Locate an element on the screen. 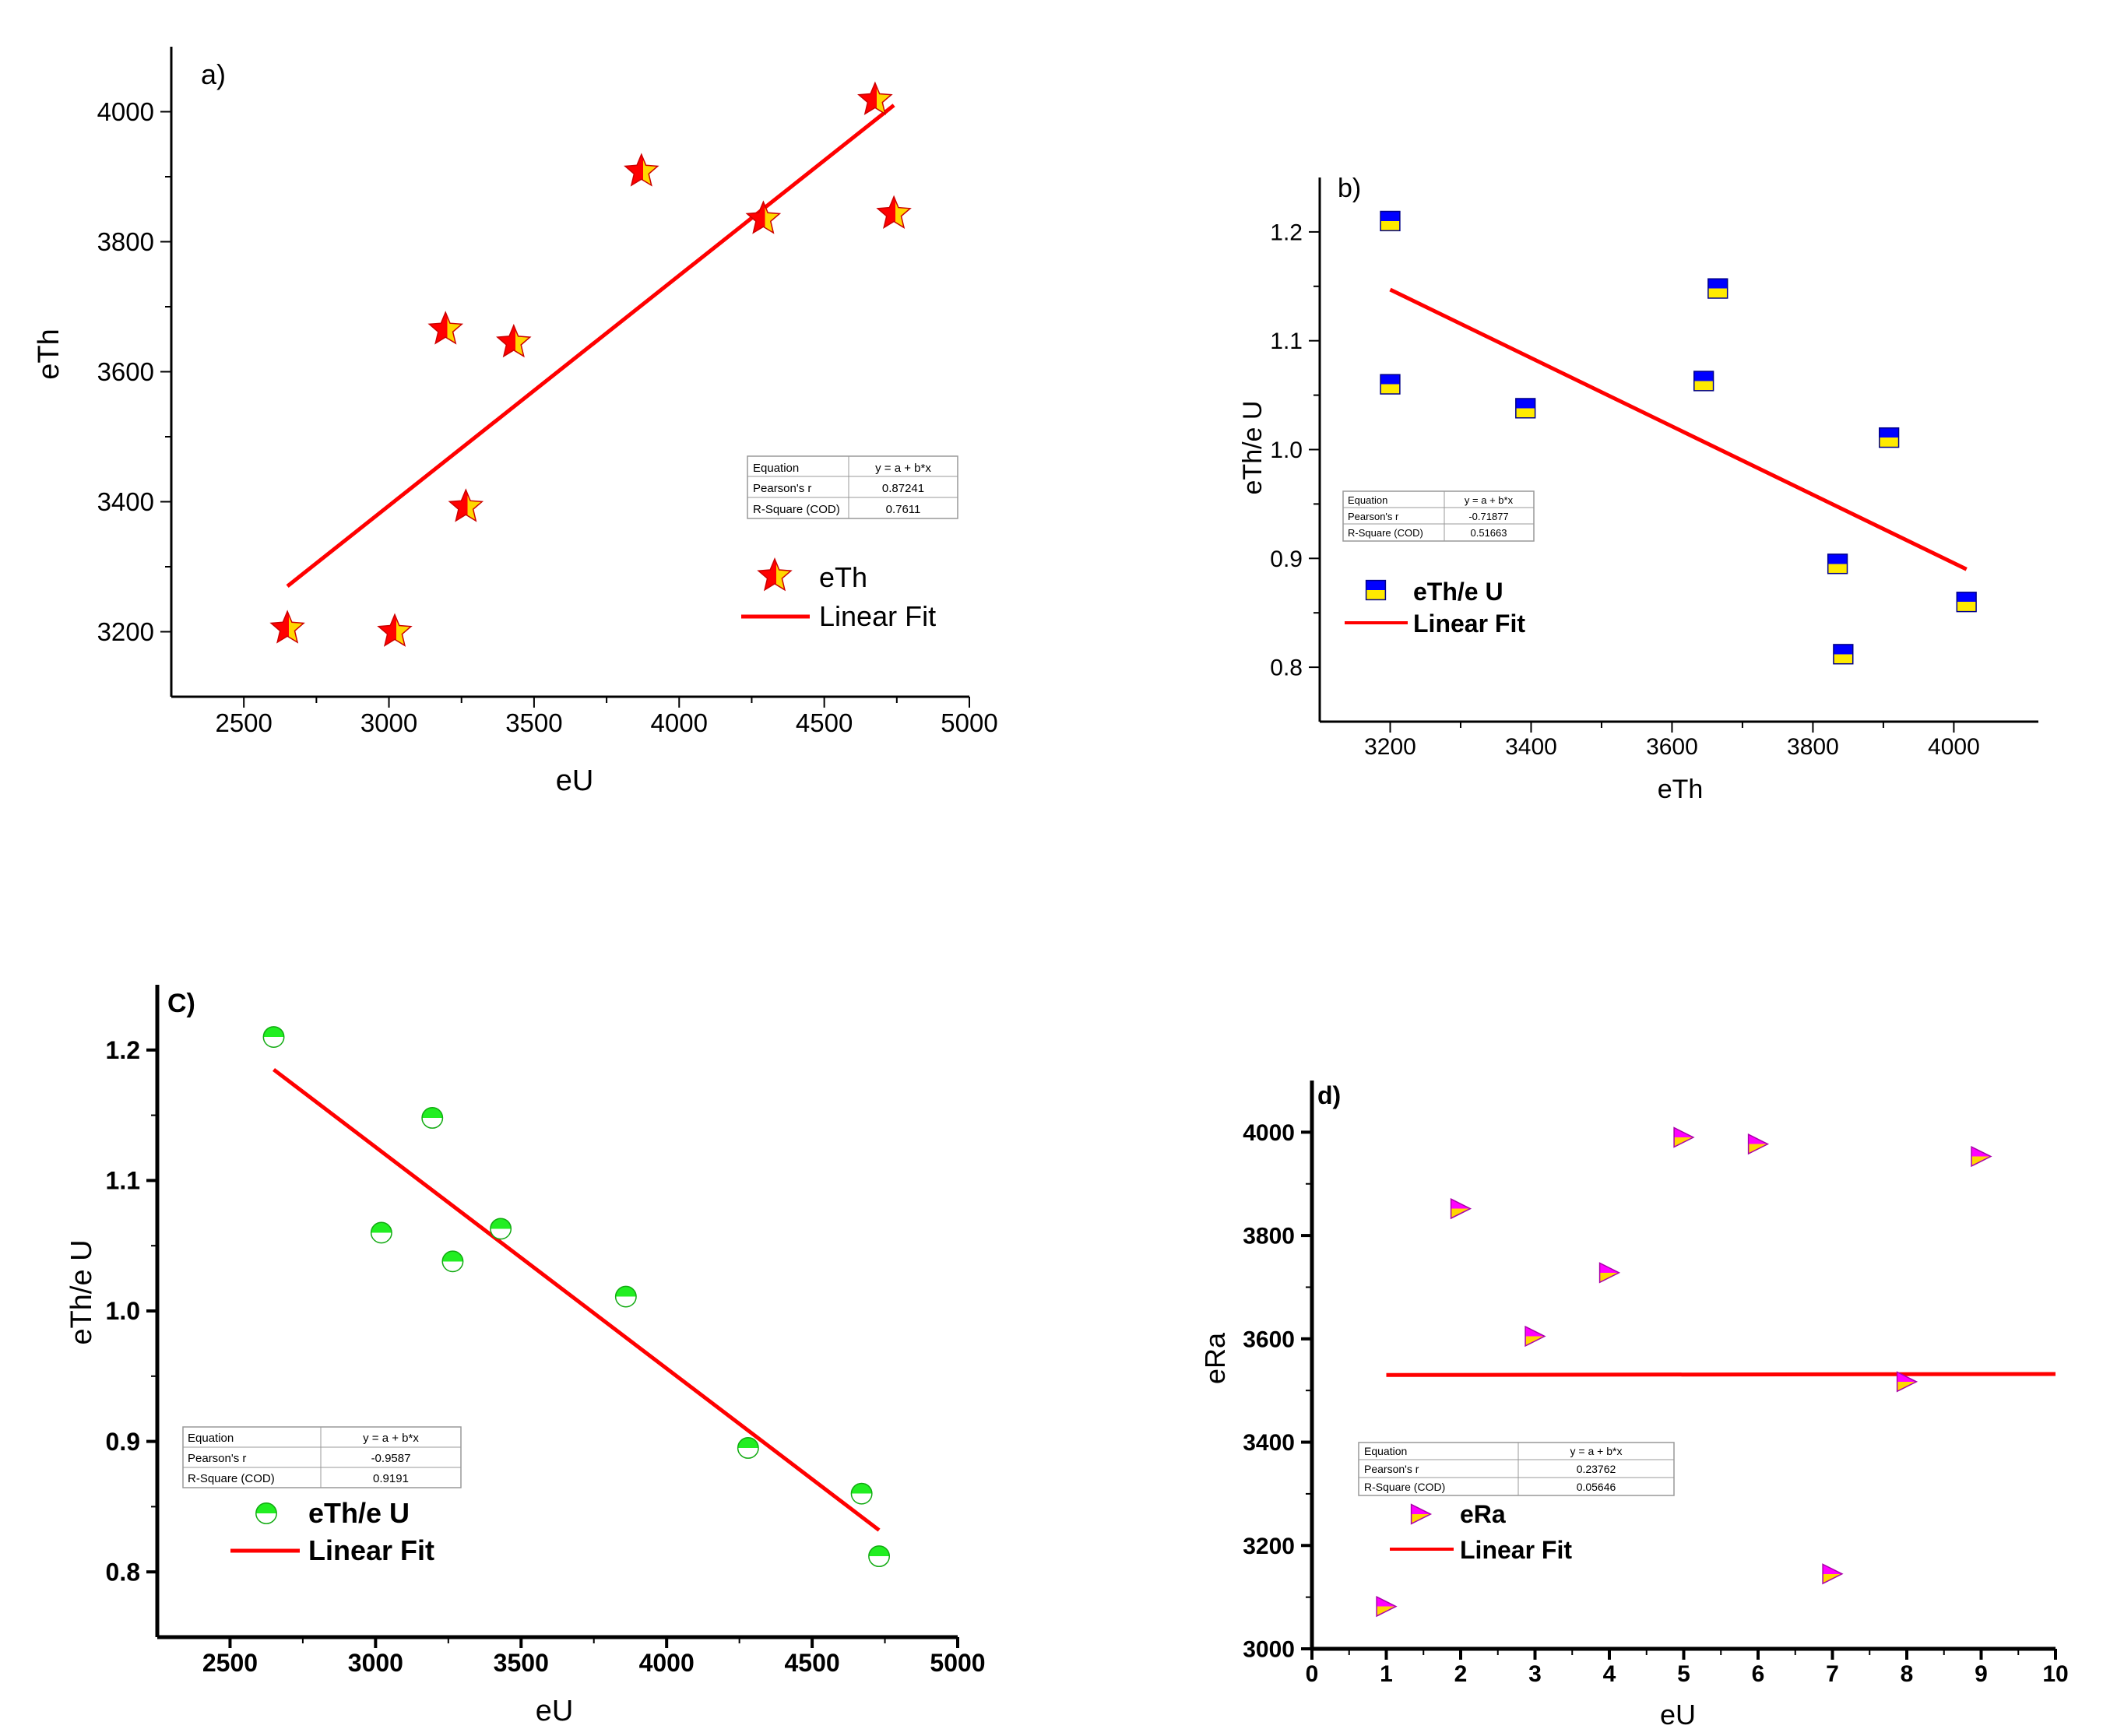  y-tick-label-d: 4000 is located at coordinates (1269, 1133).